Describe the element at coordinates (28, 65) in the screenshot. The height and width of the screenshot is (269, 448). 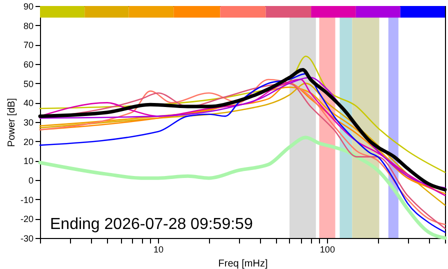
I see `y-tick-label: 60` at that location.